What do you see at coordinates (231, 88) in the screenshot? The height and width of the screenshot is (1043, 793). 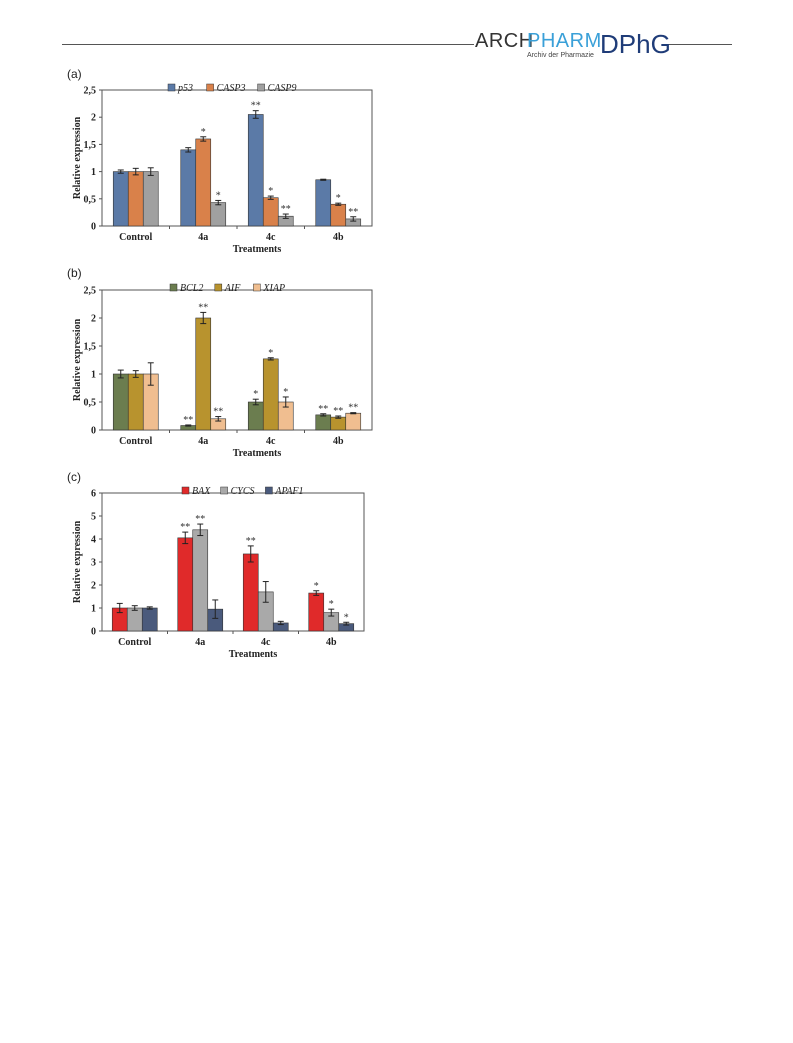 I see `legend-label: CASP3` at bounding box center [231, 88].